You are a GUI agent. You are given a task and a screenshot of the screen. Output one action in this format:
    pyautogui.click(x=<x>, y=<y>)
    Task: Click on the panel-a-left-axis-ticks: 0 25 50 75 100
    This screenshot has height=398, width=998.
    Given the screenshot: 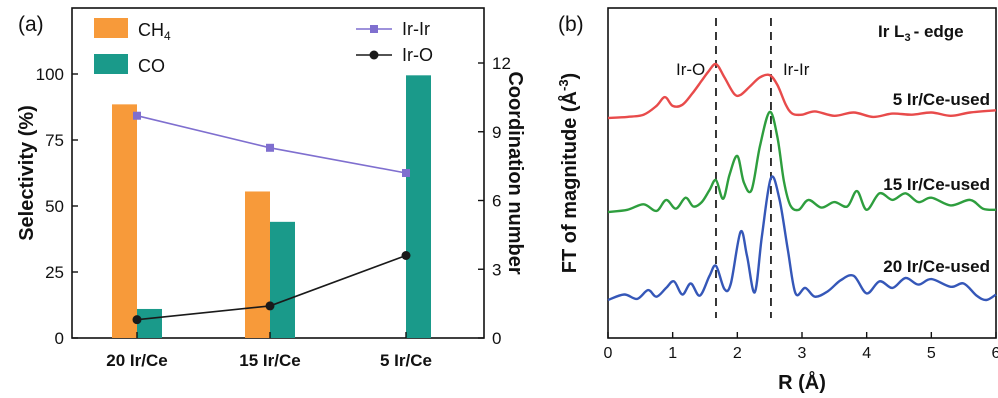 What is the action you would take?
    pyautogui.click(x=57, y=206)
    